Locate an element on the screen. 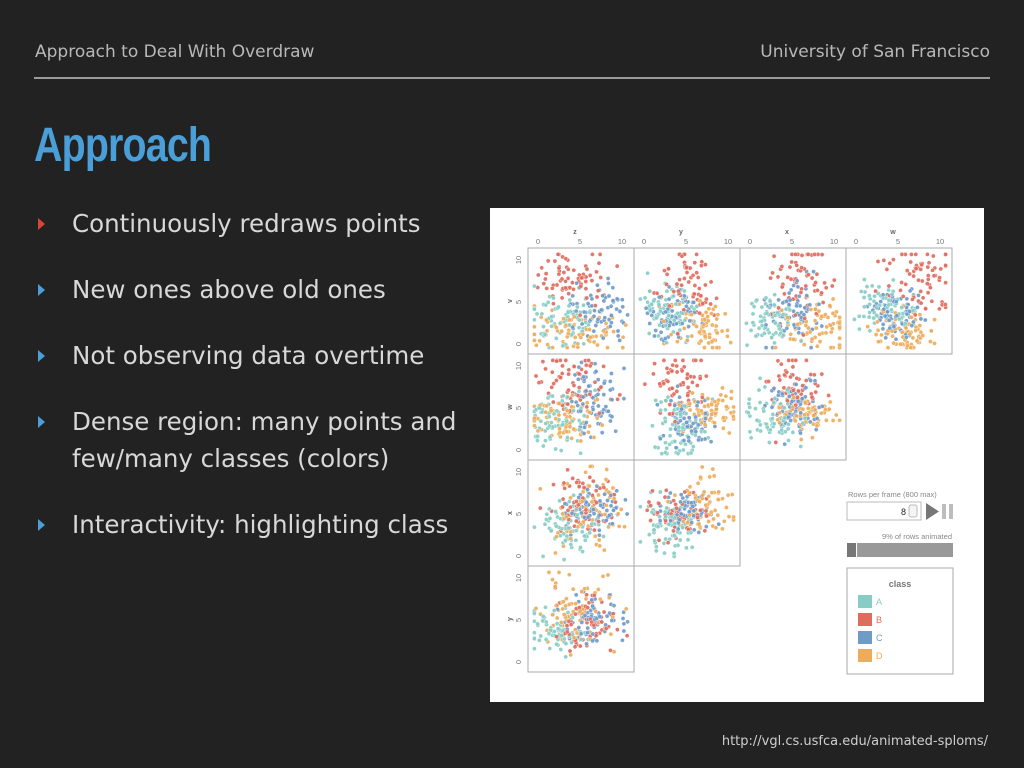  play-icon is located at coordinates (932, 511).